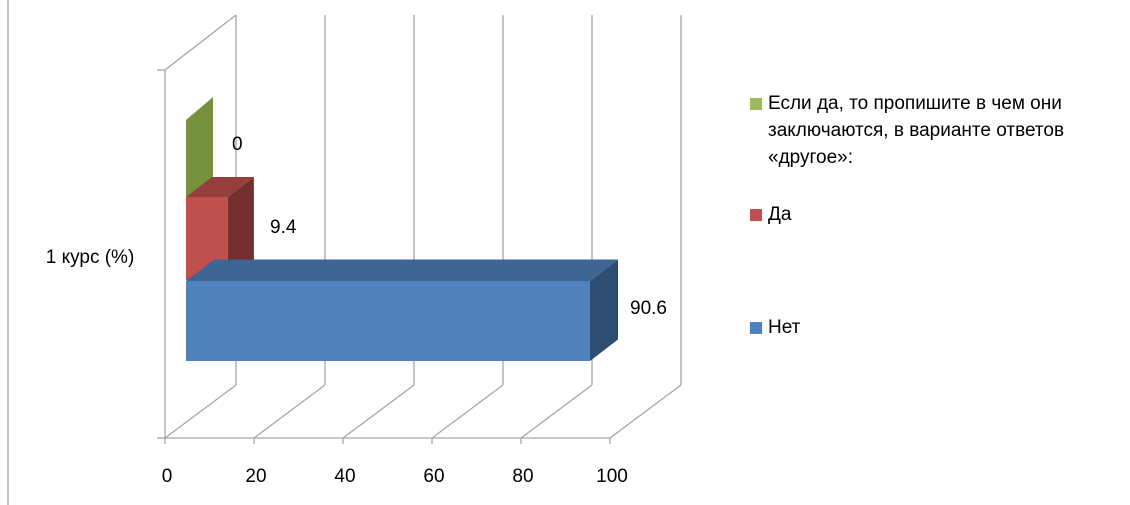 This screenshot has width=1130, height=505. I want to click on bar-no, so click(402, 310).